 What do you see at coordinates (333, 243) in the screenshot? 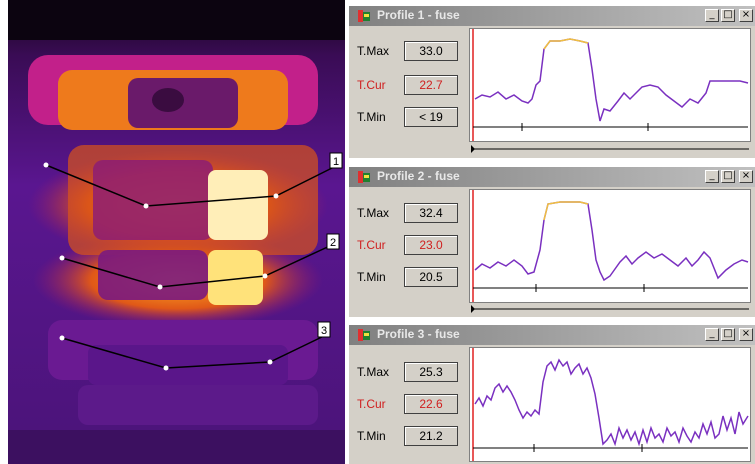
I see `profile-marker-2: 2` at bounding box center [333, 243].